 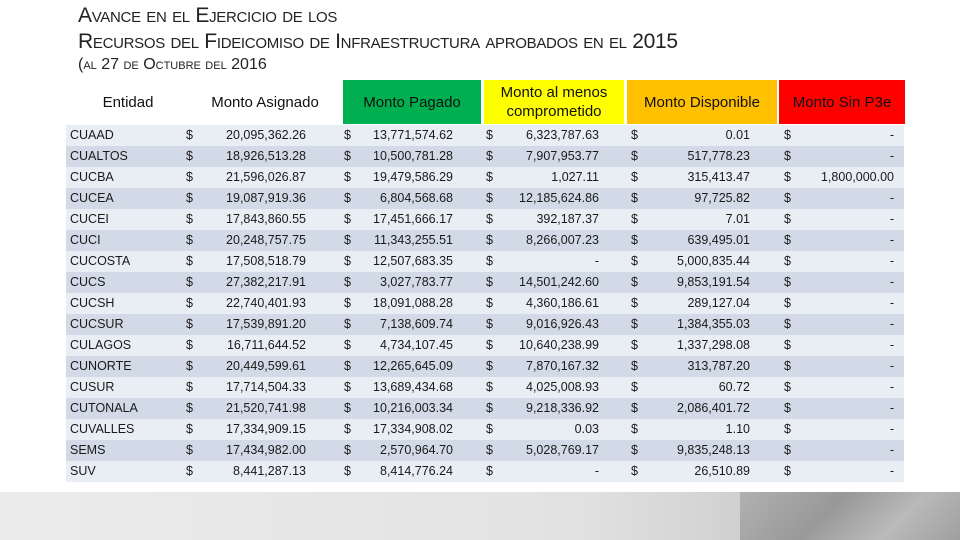 What do you see at coordinates (97, 324) in the screenshot?
I see `entidad-cell: CUCSUR` at bounding box center [97, 324].